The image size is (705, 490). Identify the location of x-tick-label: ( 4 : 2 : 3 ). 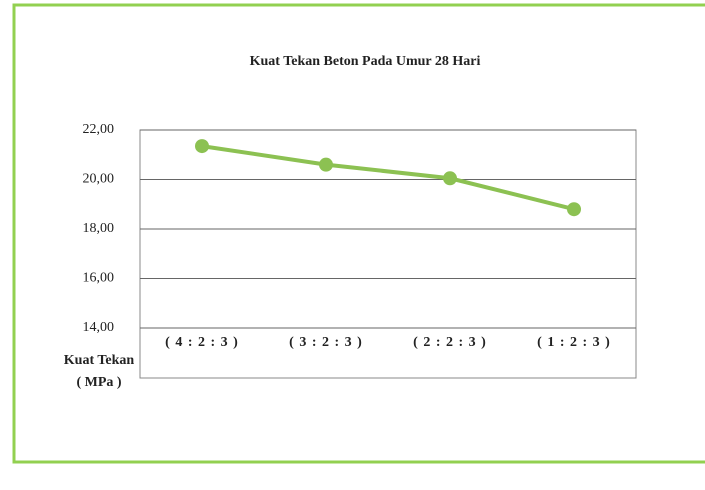
(202, 342).